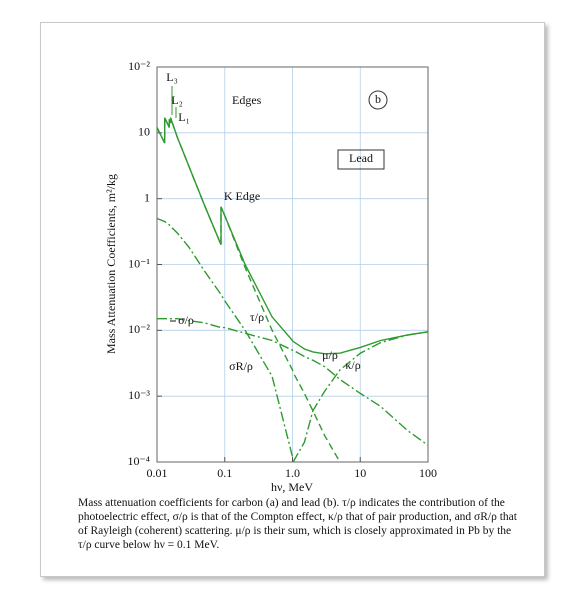  Describe the element at coordinates (292, 473) in the screenshot. I see `x-tick-label: 1.0` at that location.